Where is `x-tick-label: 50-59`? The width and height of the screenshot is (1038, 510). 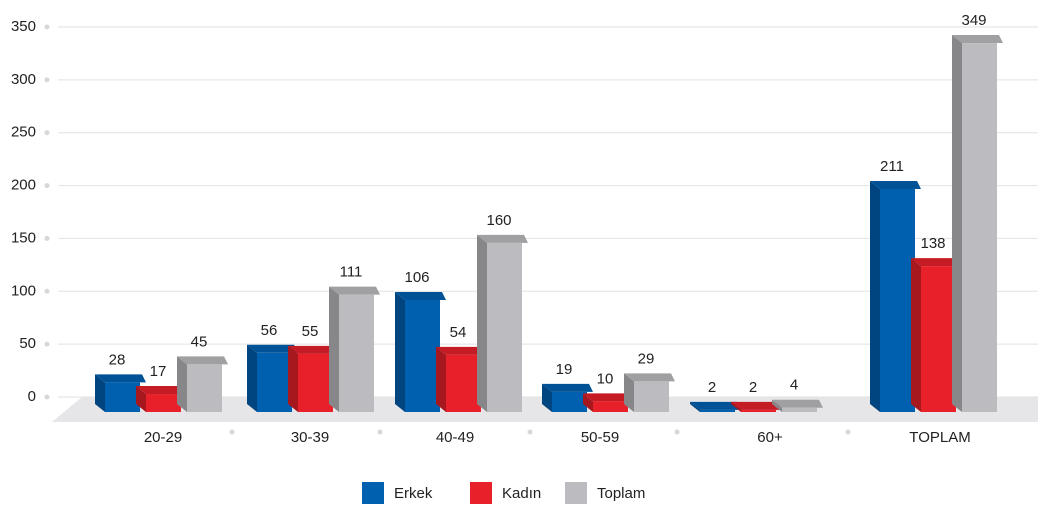 x-tick-label: 50-59 is located at coordinates (600, 437).